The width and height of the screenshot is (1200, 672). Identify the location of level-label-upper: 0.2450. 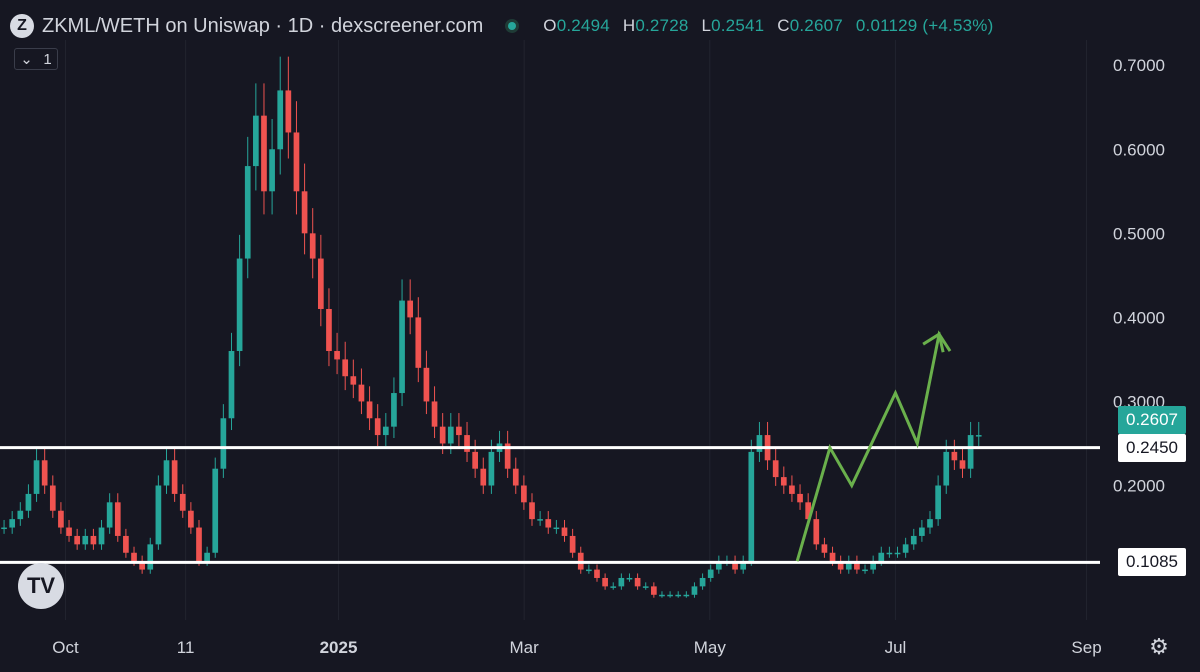
(1152, 447).